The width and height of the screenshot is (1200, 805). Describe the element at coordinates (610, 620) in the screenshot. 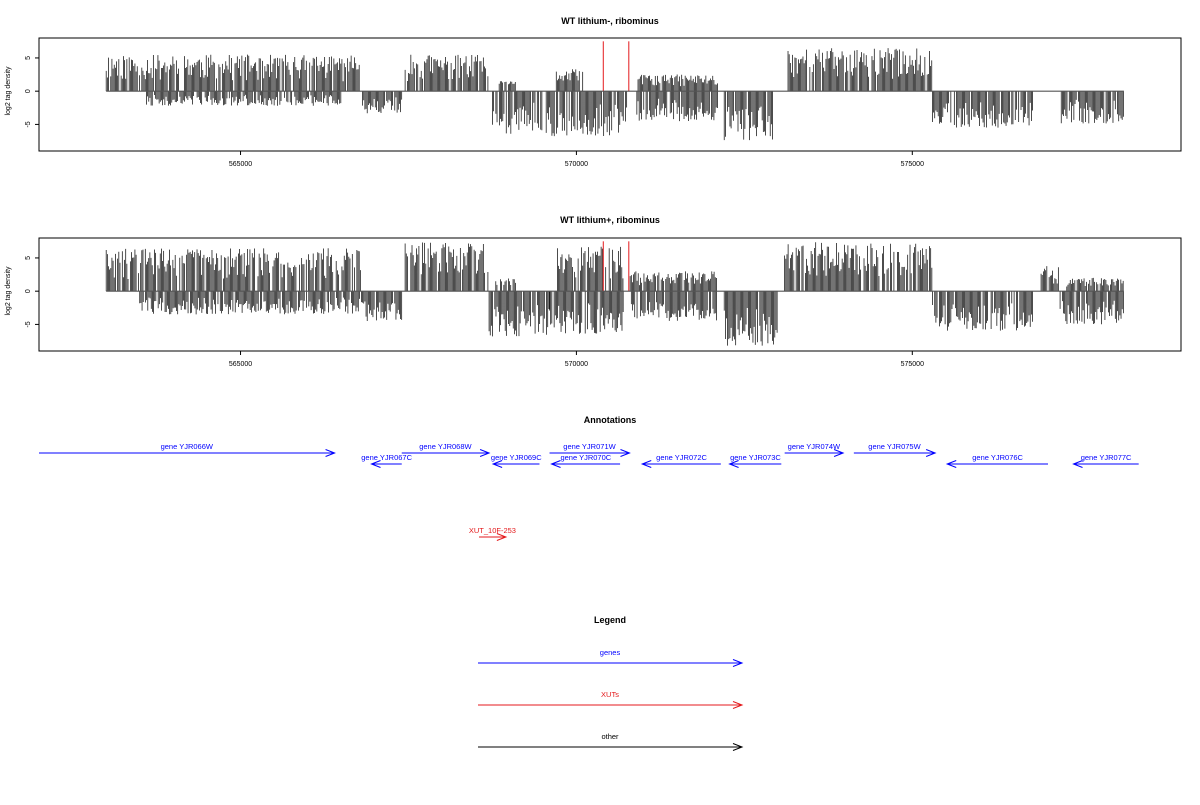

I see `legend-title: Legend` at that location.